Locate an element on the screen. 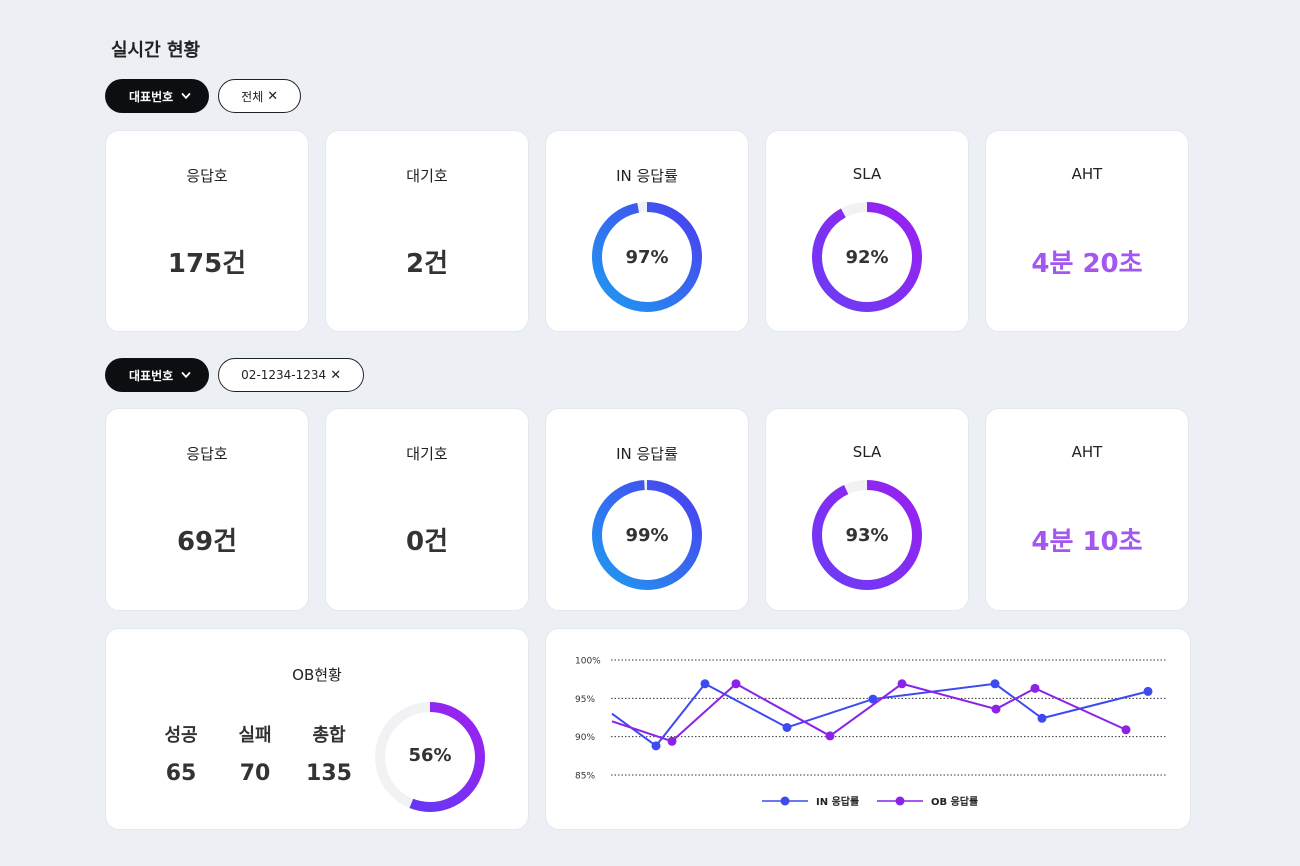 Image resolution: width=1300 pixels, height=866 pixels. y-tick-label: 90% is located at coordinates (585, 738).